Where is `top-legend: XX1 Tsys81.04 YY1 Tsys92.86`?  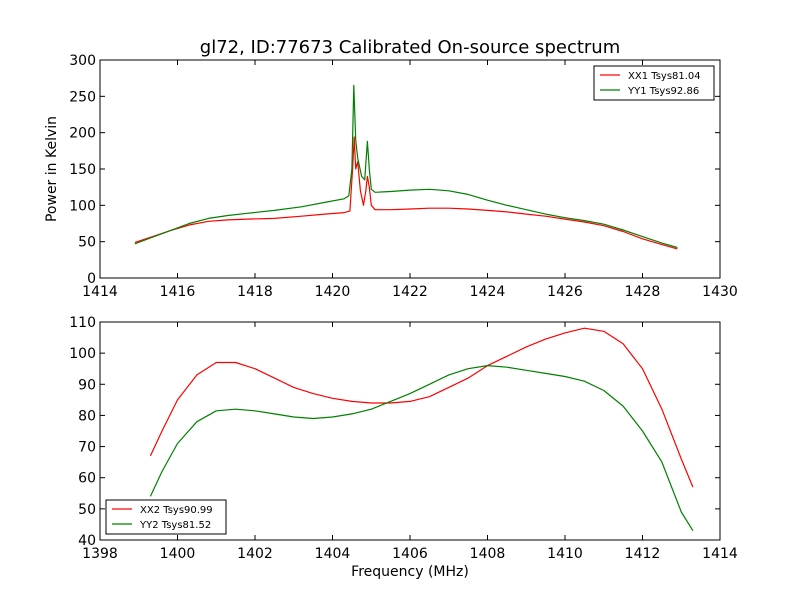
top-legend: XX1 Tsys81.04 YY1 Tsys92.86 is located at coordinates (654, 83).